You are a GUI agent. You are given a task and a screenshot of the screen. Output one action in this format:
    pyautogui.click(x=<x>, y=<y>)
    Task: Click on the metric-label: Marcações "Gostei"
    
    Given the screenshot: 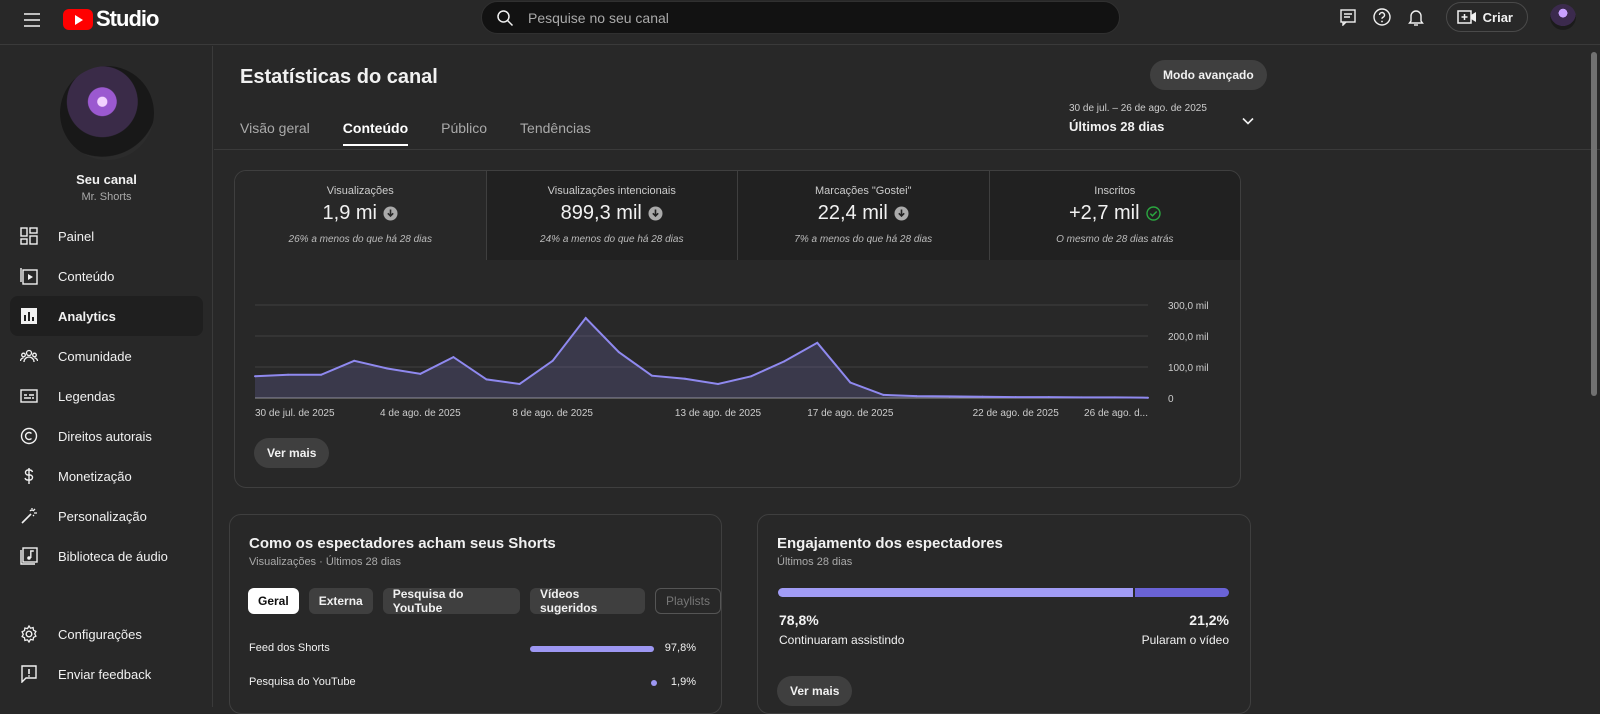 What is the action you would take?
    pyautogui.click(x=863, y=191)
    